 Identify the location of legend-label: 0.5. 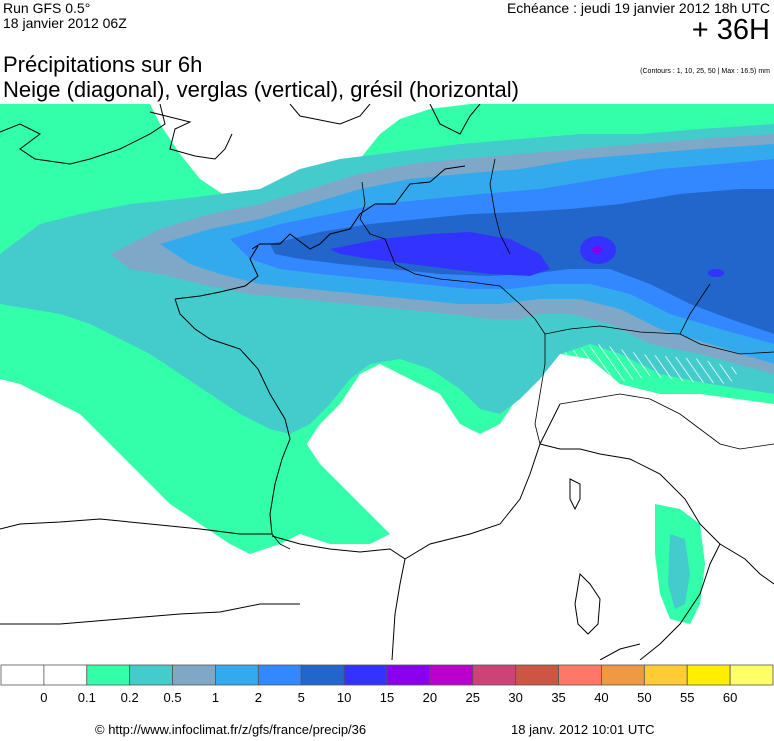
(173, 697).